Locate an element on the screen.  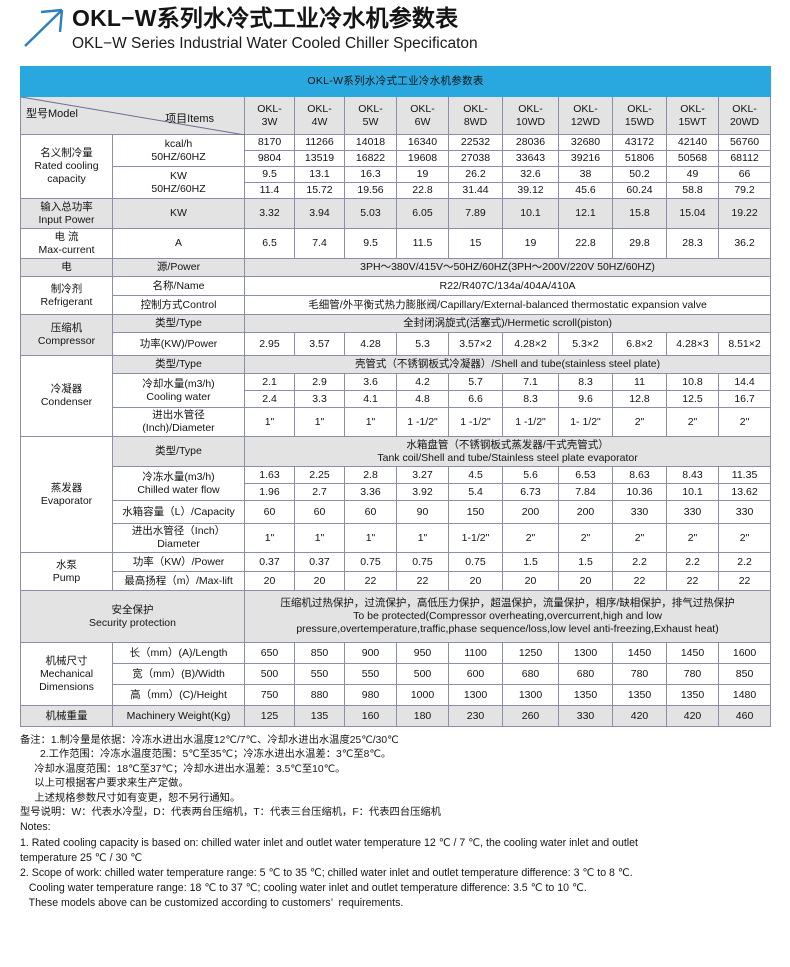
cell: 2.1 is located at coordinates (269, 382).